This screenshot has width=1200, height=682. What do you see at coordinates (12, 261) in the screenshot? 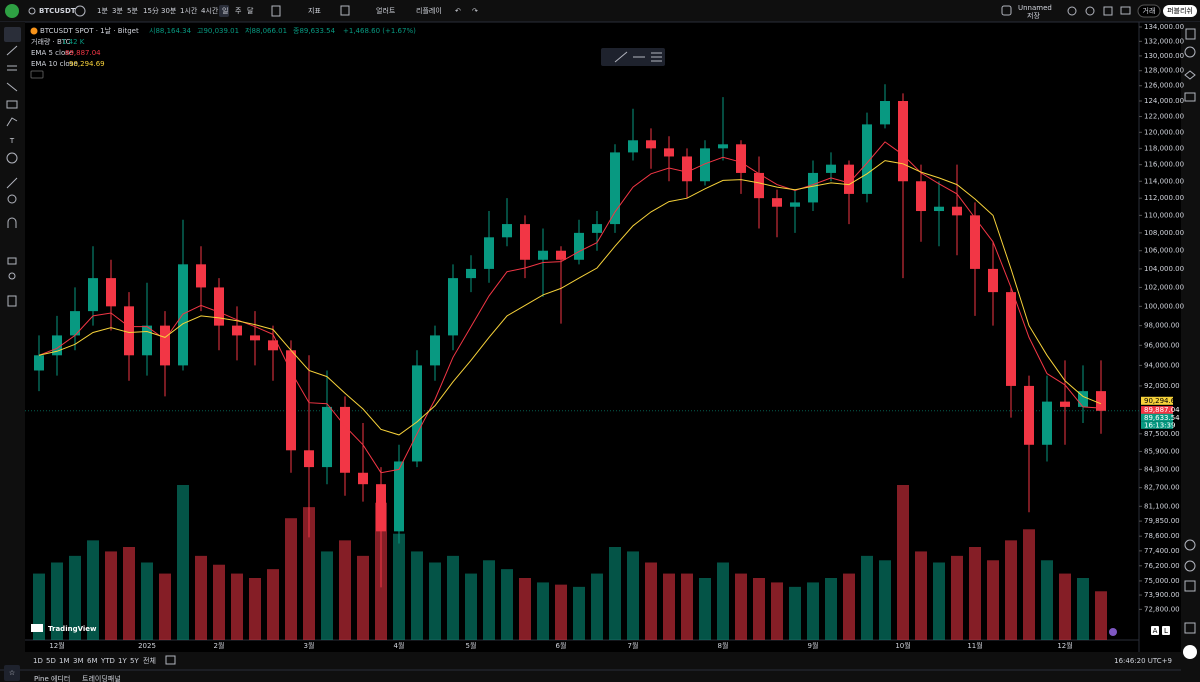
I see `lock-tool` at bounding box center [12, 261].